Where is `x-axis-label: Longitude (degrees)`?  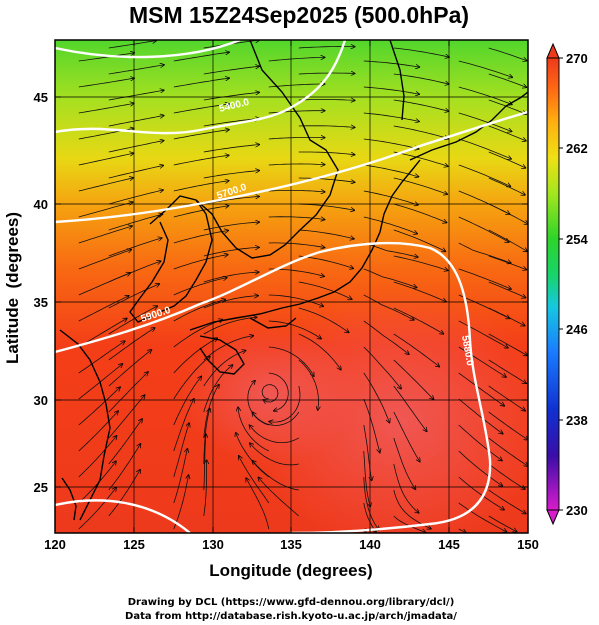 x-axis-label: Longitude (degrees) is located at coordinates (290, 570).